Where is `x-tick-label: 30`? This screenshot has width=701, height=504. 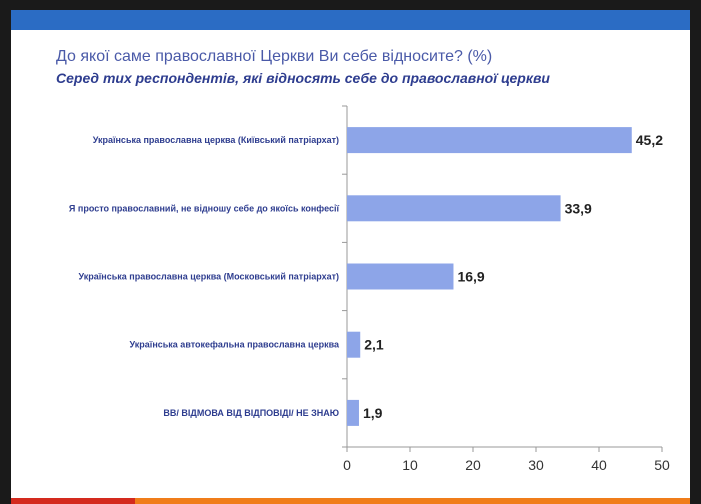 x-tick-label: 30 is located at coordinates (536, 465).